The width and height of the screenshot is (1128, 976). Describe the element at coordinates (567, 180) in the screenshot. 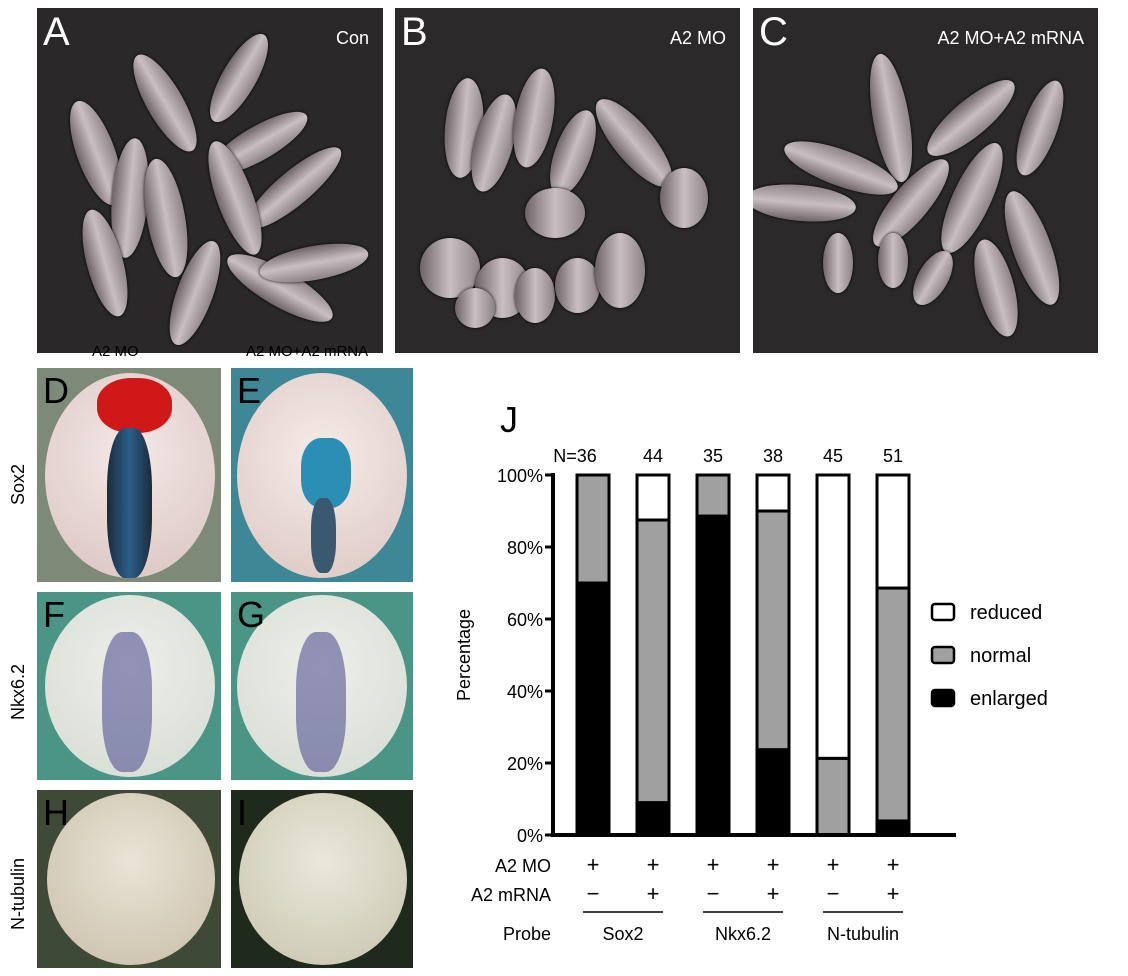

I see `panel-b-photo: B A2 MO` at that location.